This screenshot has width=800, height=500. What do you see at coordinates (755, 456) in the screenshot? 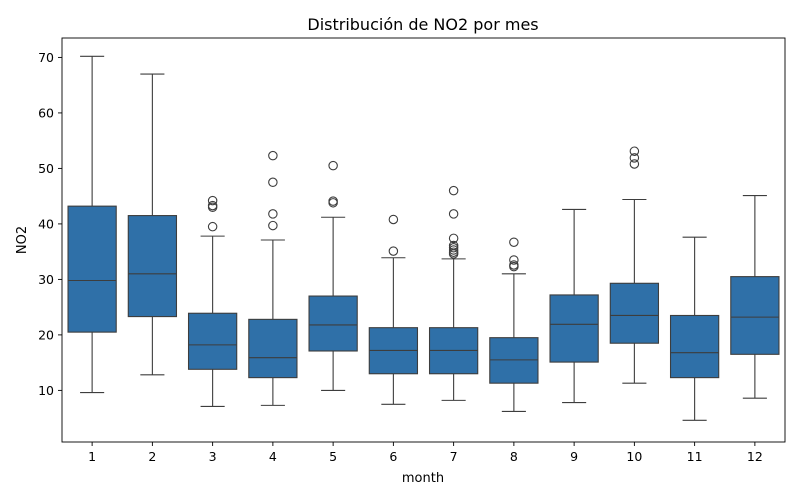
I see `x-tick-label: 12` at bounding box center [755, 456].